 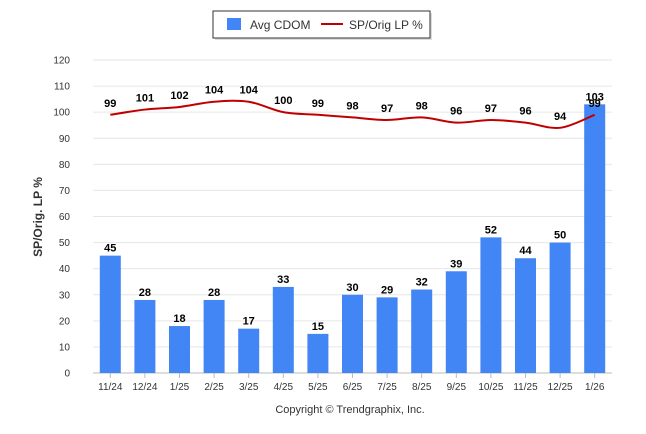 I want to click on legend-label-avg-cdom: Avg CDOM, so click(x=280, y=25).